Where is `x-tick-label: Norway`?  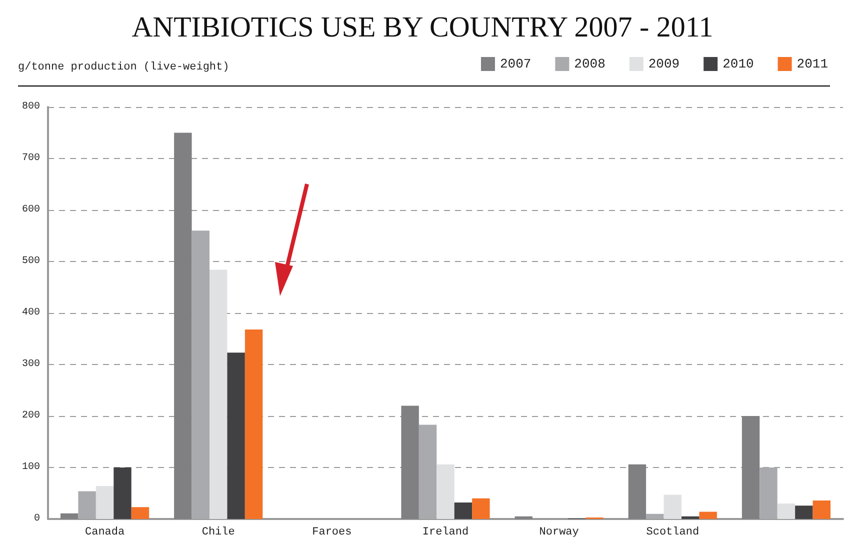
x-tick-label: Norway is located at coordinates (559, 532).